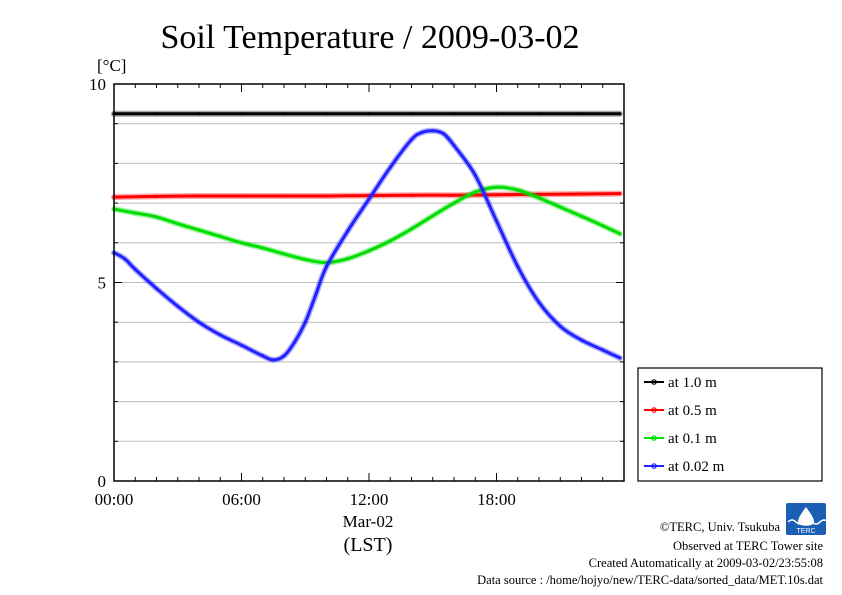  What do you see at coordinates (368, 545) in the screenshot?
I see `x-axis-label: (LST)` at bounding box center [368, 545].